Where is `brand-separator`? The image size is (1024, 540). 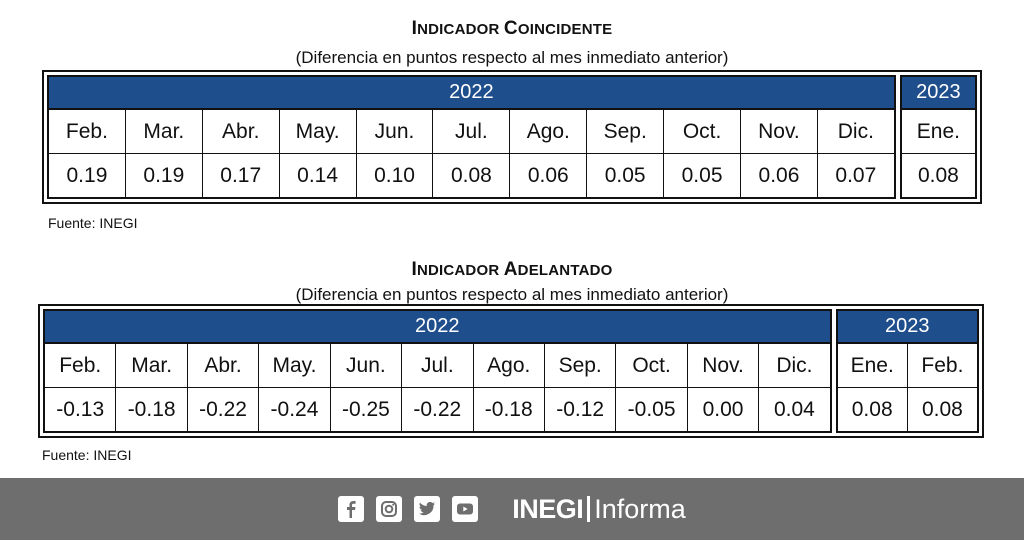
brand-separator is located at coordinates (589, 509).